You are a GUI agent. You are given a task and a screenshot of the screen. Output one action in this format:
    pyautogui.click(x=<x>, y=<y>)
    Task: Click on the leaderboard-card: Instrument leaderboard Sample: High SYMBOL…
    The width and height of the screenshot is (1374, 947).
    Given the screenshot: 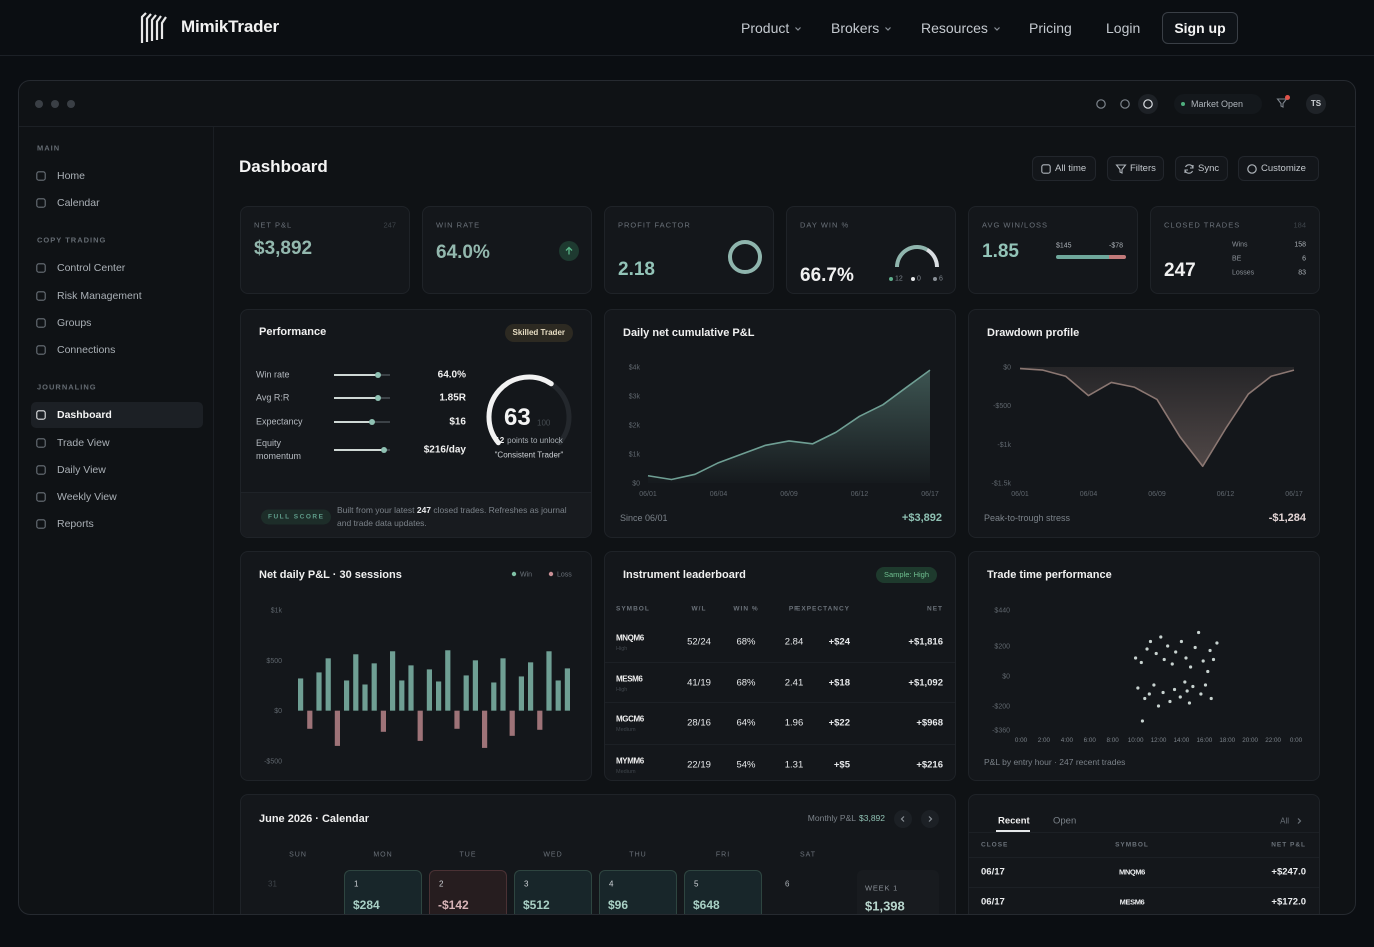 What is the action you would take?
    pyautogui.click(x=780, y=666)
    